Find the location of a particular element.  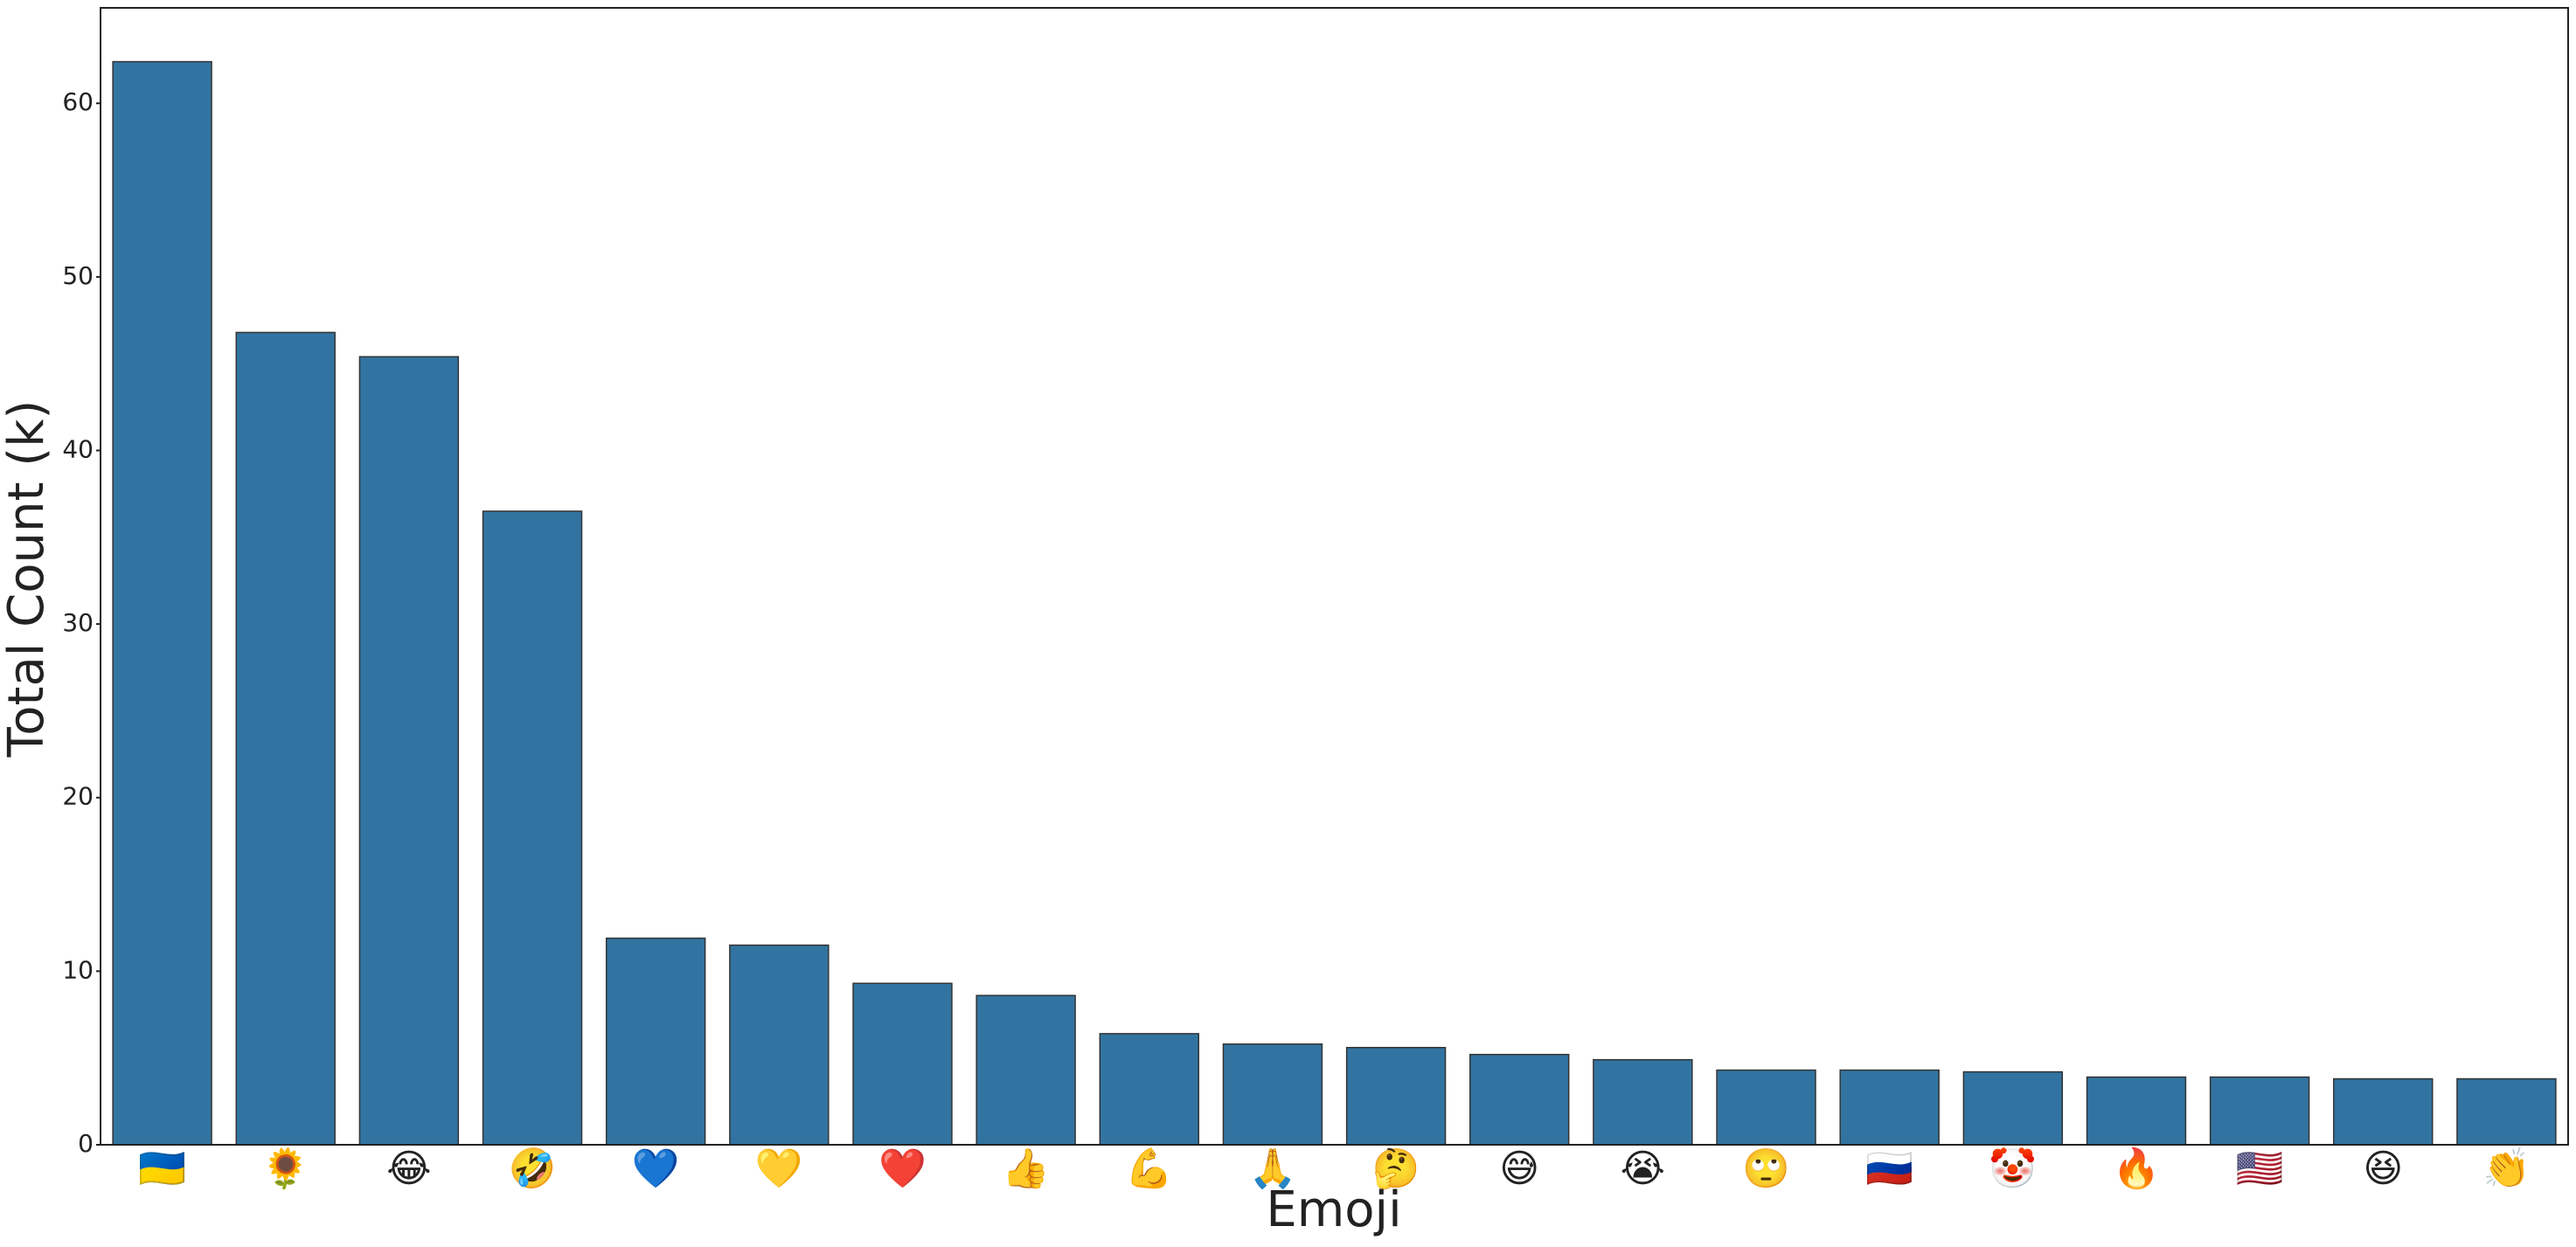

x-tick-label: 🇺🇦 is located at coordinates (162, 1169).